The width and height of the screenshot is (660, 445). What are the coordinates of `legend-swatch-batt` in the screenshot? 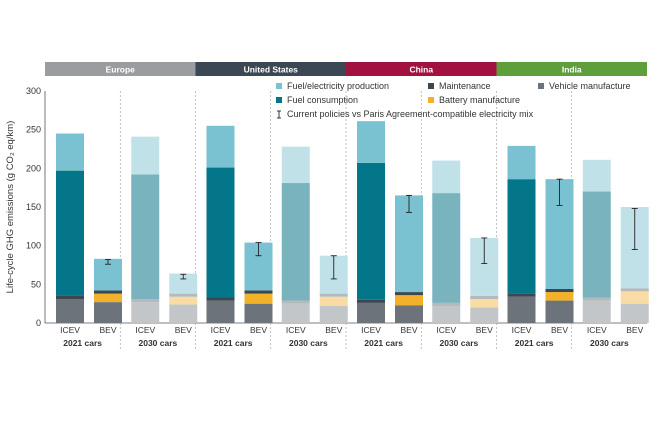 It's located at (431, 100).